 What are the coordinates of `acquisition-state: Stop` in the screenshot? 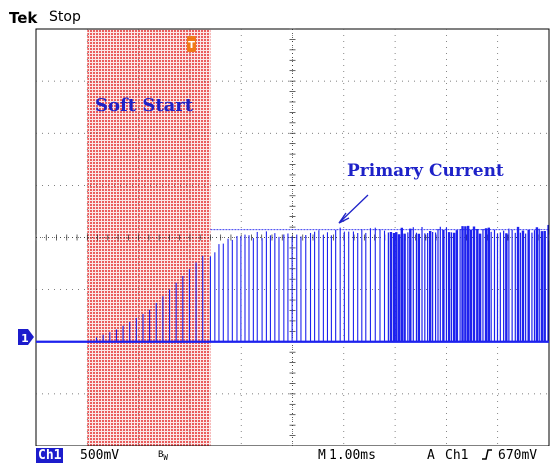 It's located at (65, 17).